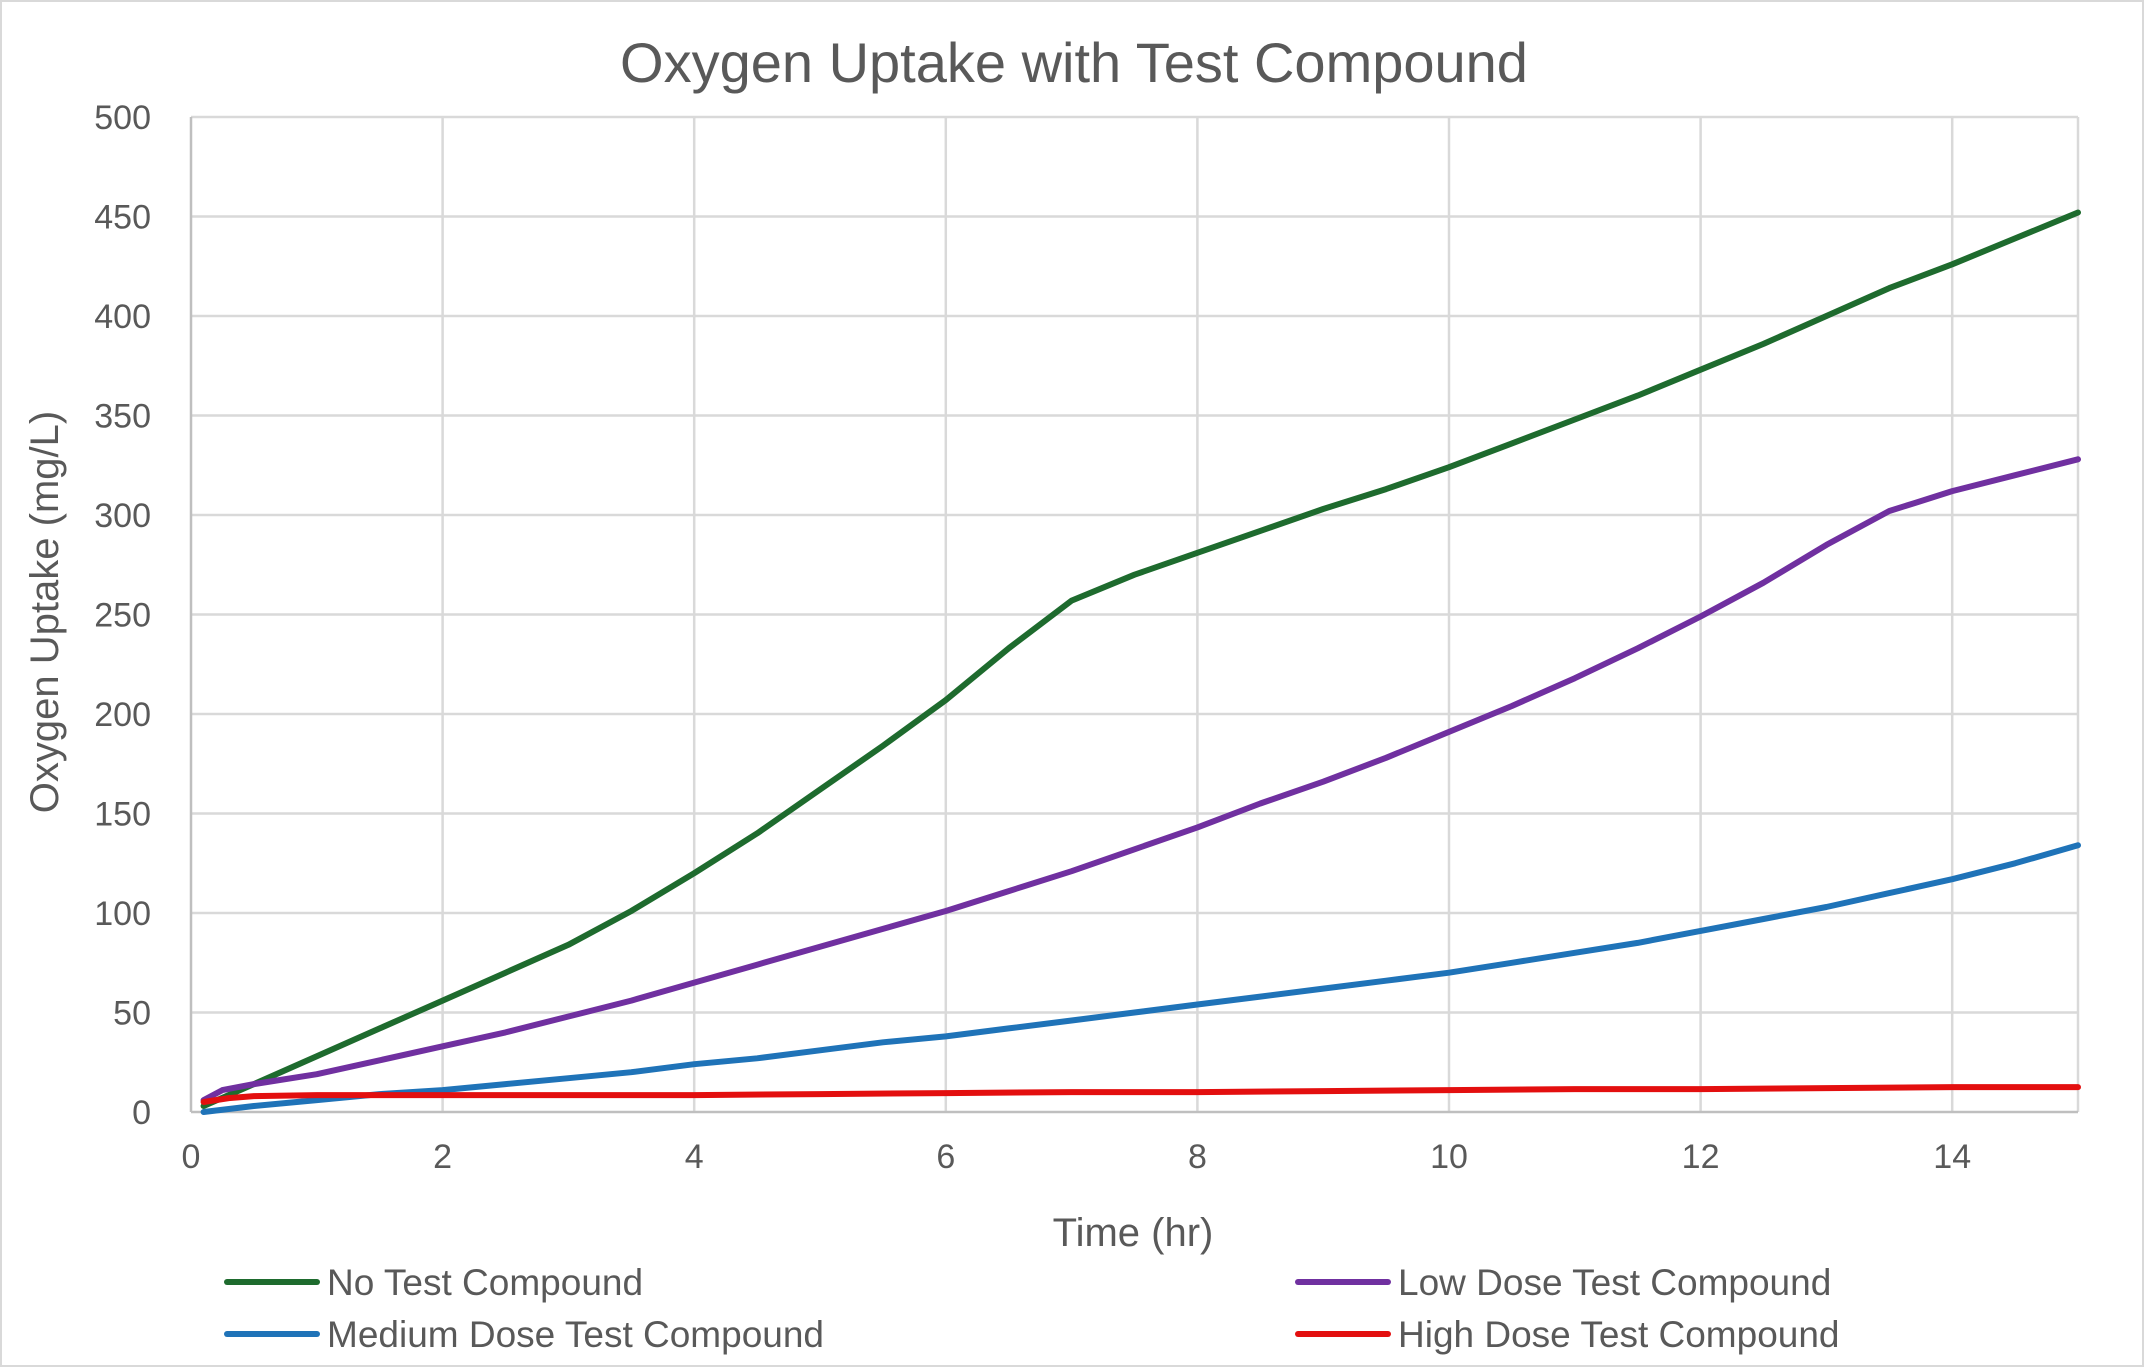  What do you see at coordinates (122, 417) in the screenshot?
I see `y-tick-label: 350` at bounding box center [122, 417].